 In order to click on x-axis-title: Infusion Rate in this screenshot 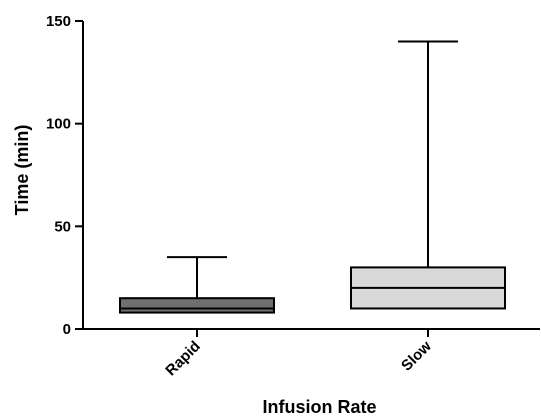, I will do `click(319, 407)`.